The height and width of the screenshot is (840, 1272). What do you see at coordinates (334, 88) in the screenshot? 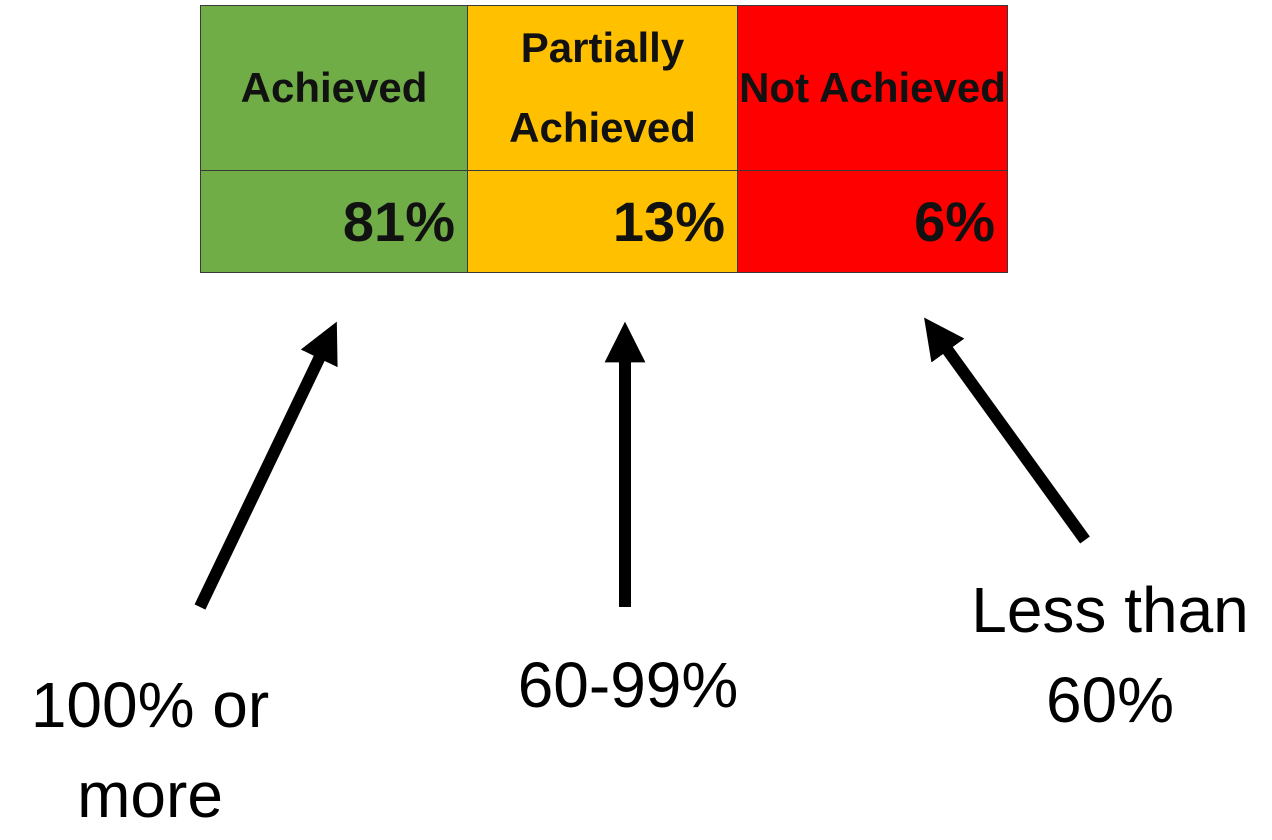
I see `header-achieved: Achieved` at bounding box center [334, 88].